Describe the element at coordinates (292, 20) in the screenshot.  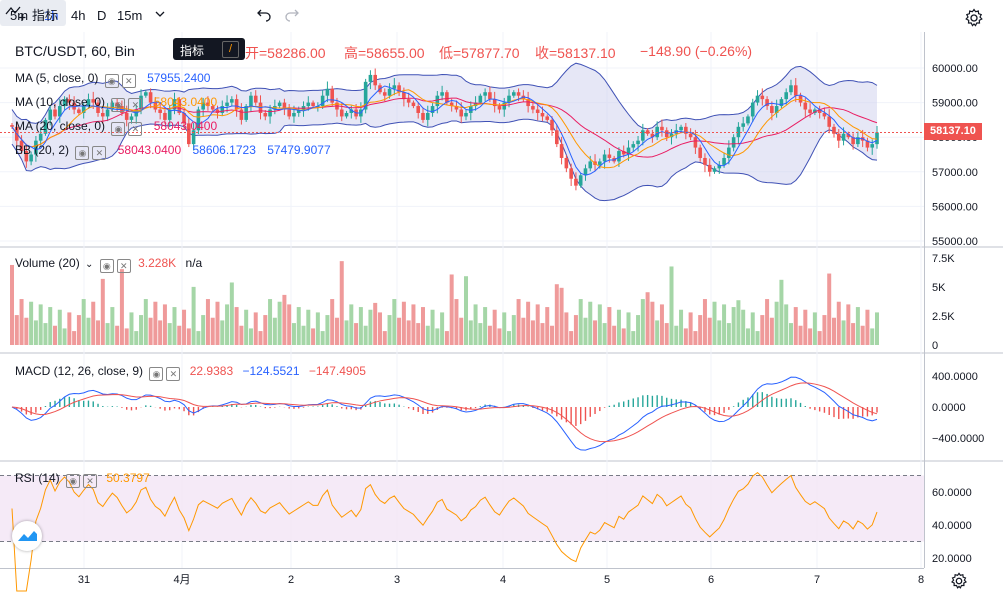
I see `redo-icon` at that location.